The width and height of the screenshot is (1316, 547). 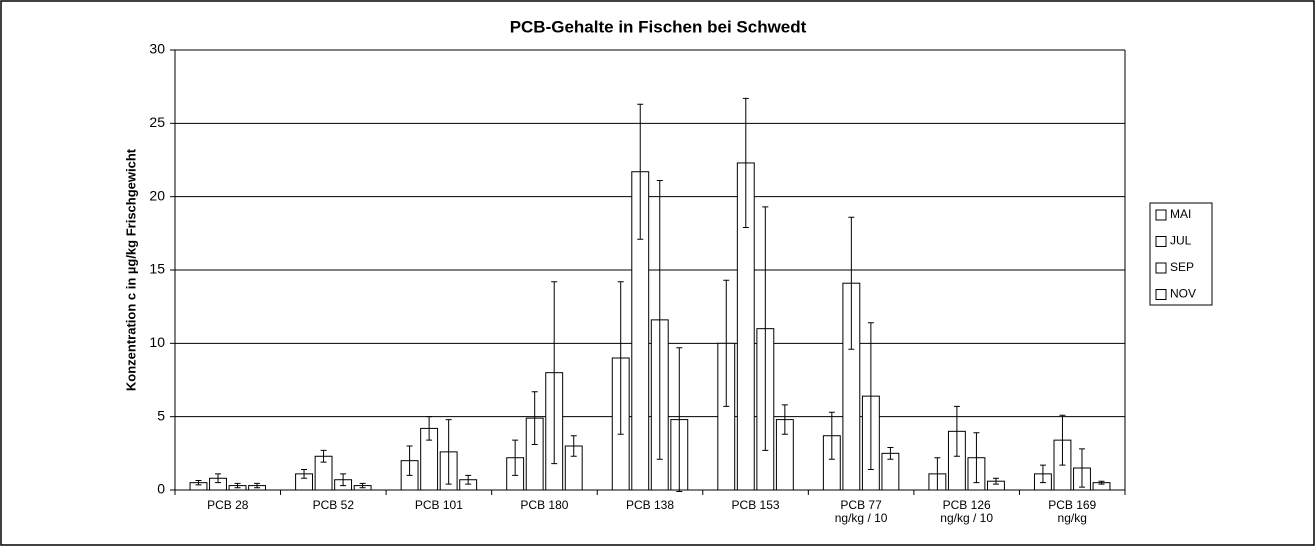 What do you see at coordinates (967, 511) in the screenshot?
I see `x-tick-label: PCB 126 ng/kg / 10` at bounding box center [967, 511].